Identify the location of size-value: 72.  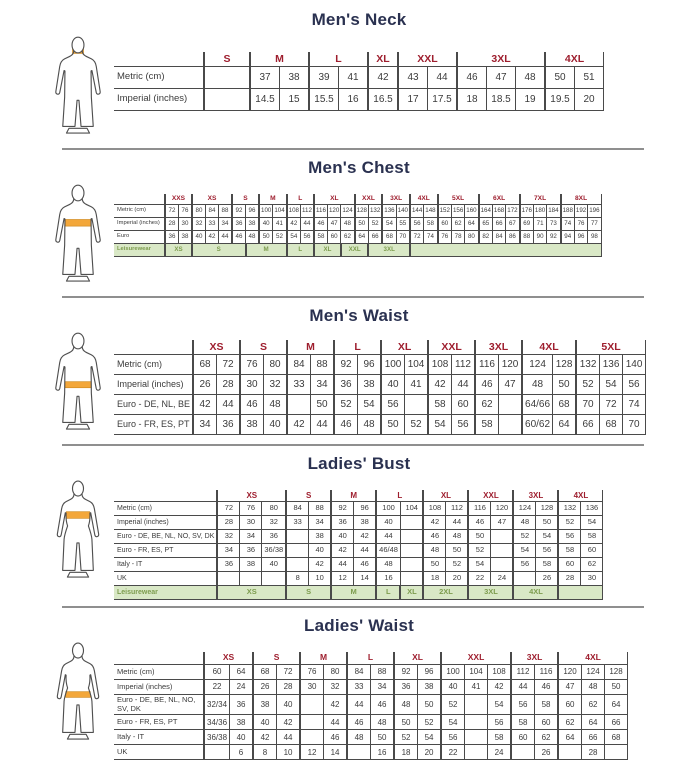
(288, 671).